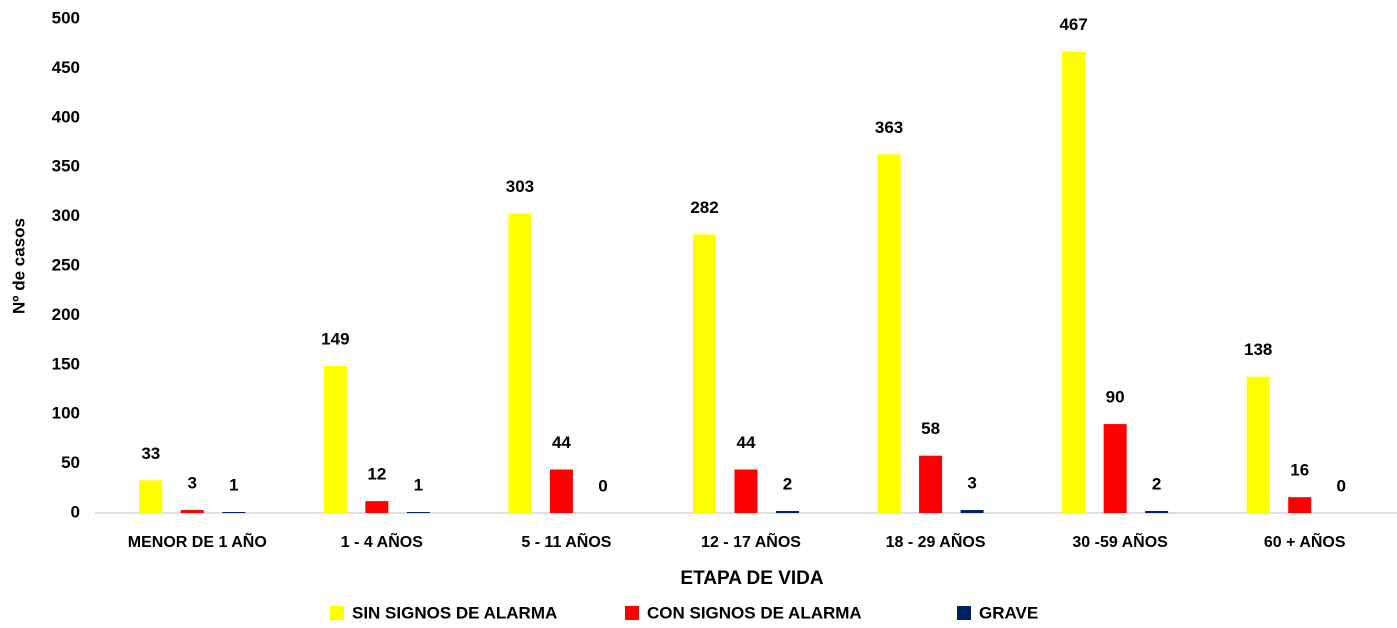 The height and width of the screenshot is (628, 1397). What do you see at coordinates (75, 511) in the screenshot?
I see `y-tick-label: 0` at bounding box center [75, 511].